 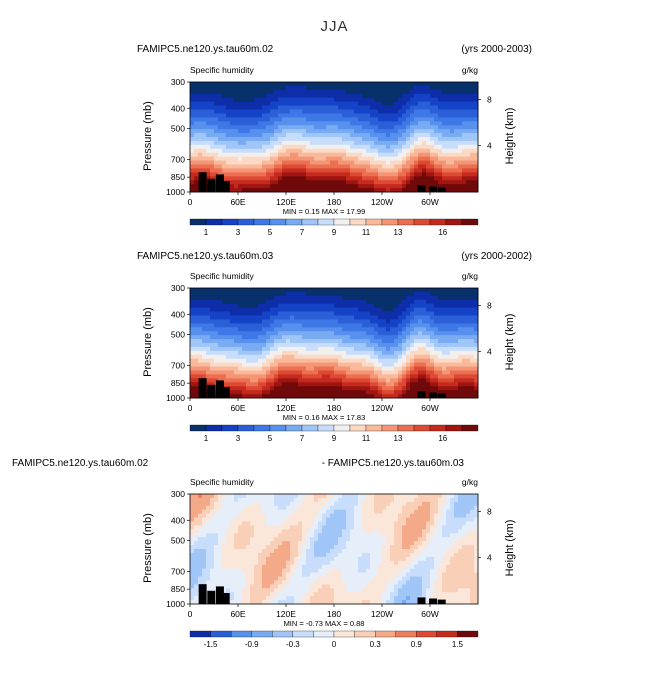 What do you see at coordinates (454, 222) in the screenshot?
I see `colorbar-segment` at bounding box center [454, 222].